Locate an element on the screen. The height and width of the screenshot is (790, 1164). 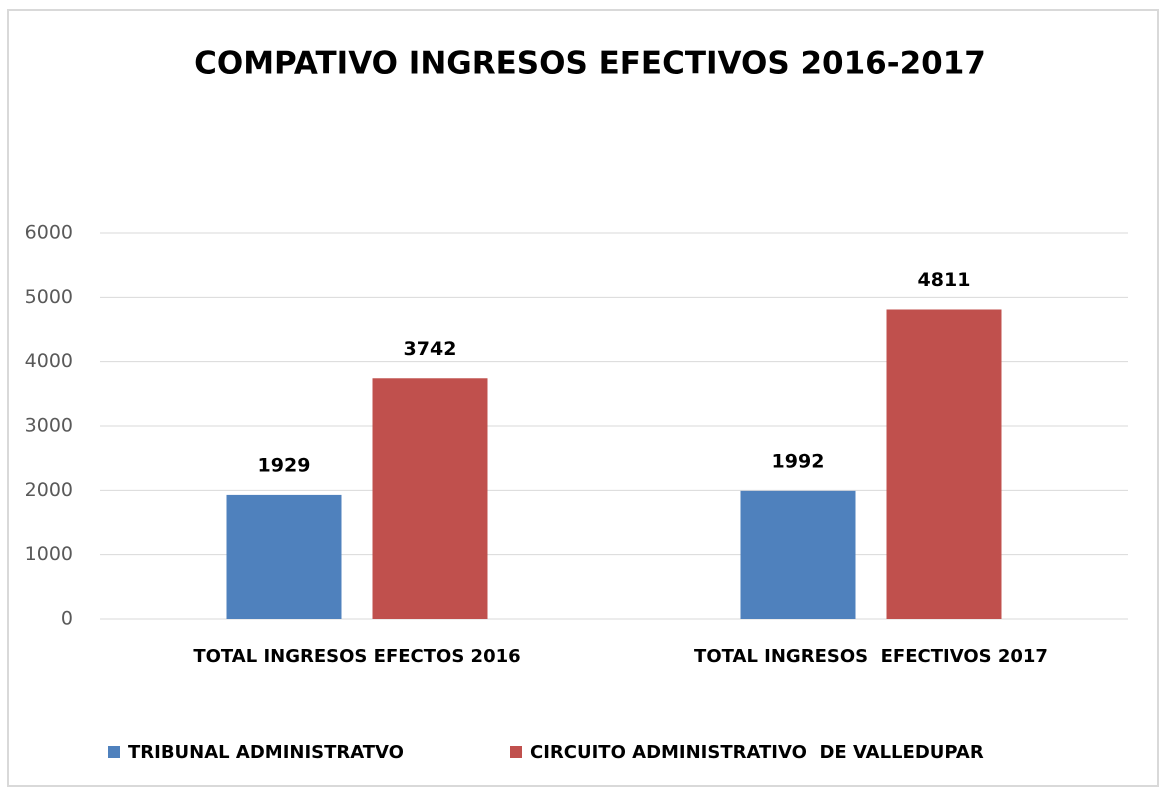
y-tick-label: 1000 is located at coordinates (49, 554).